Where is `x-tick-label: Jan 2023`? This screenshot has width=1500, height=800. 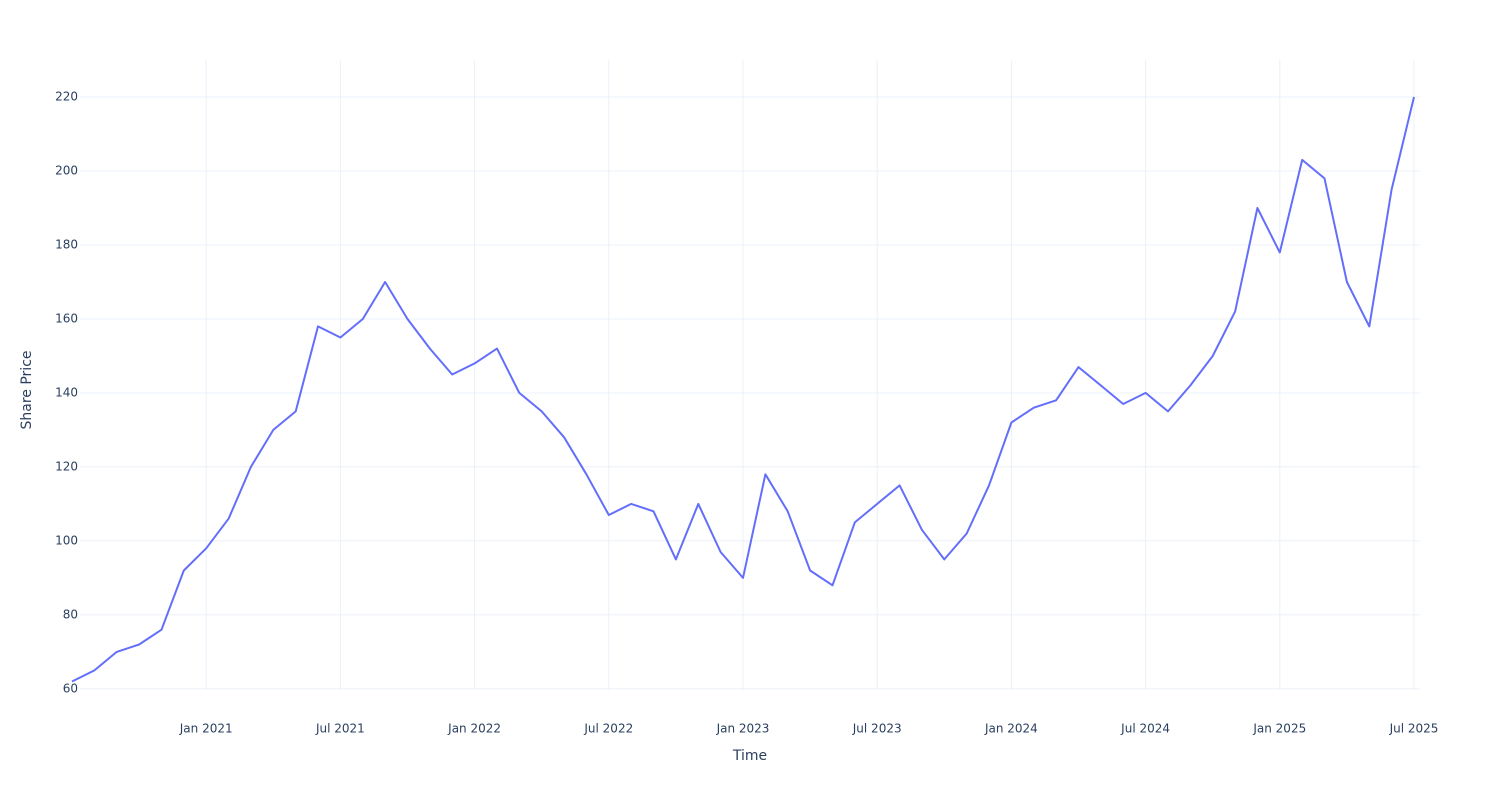
x-tick-label: Jan 2023 is located at coordinates (743, 729).